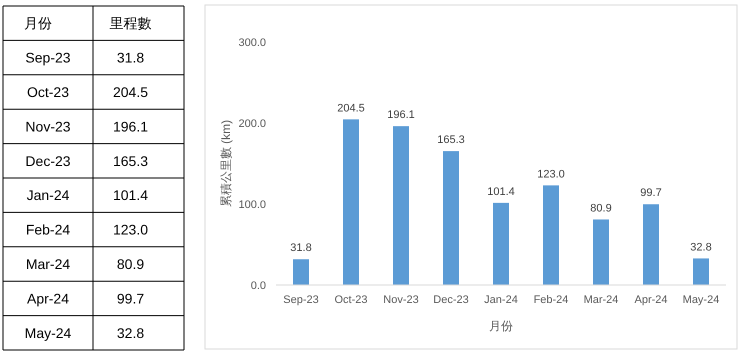 Image resolution: width=740 pixels, height=353 pixels. I want to click on y-tick-label: 300.0, so click(252, 43).